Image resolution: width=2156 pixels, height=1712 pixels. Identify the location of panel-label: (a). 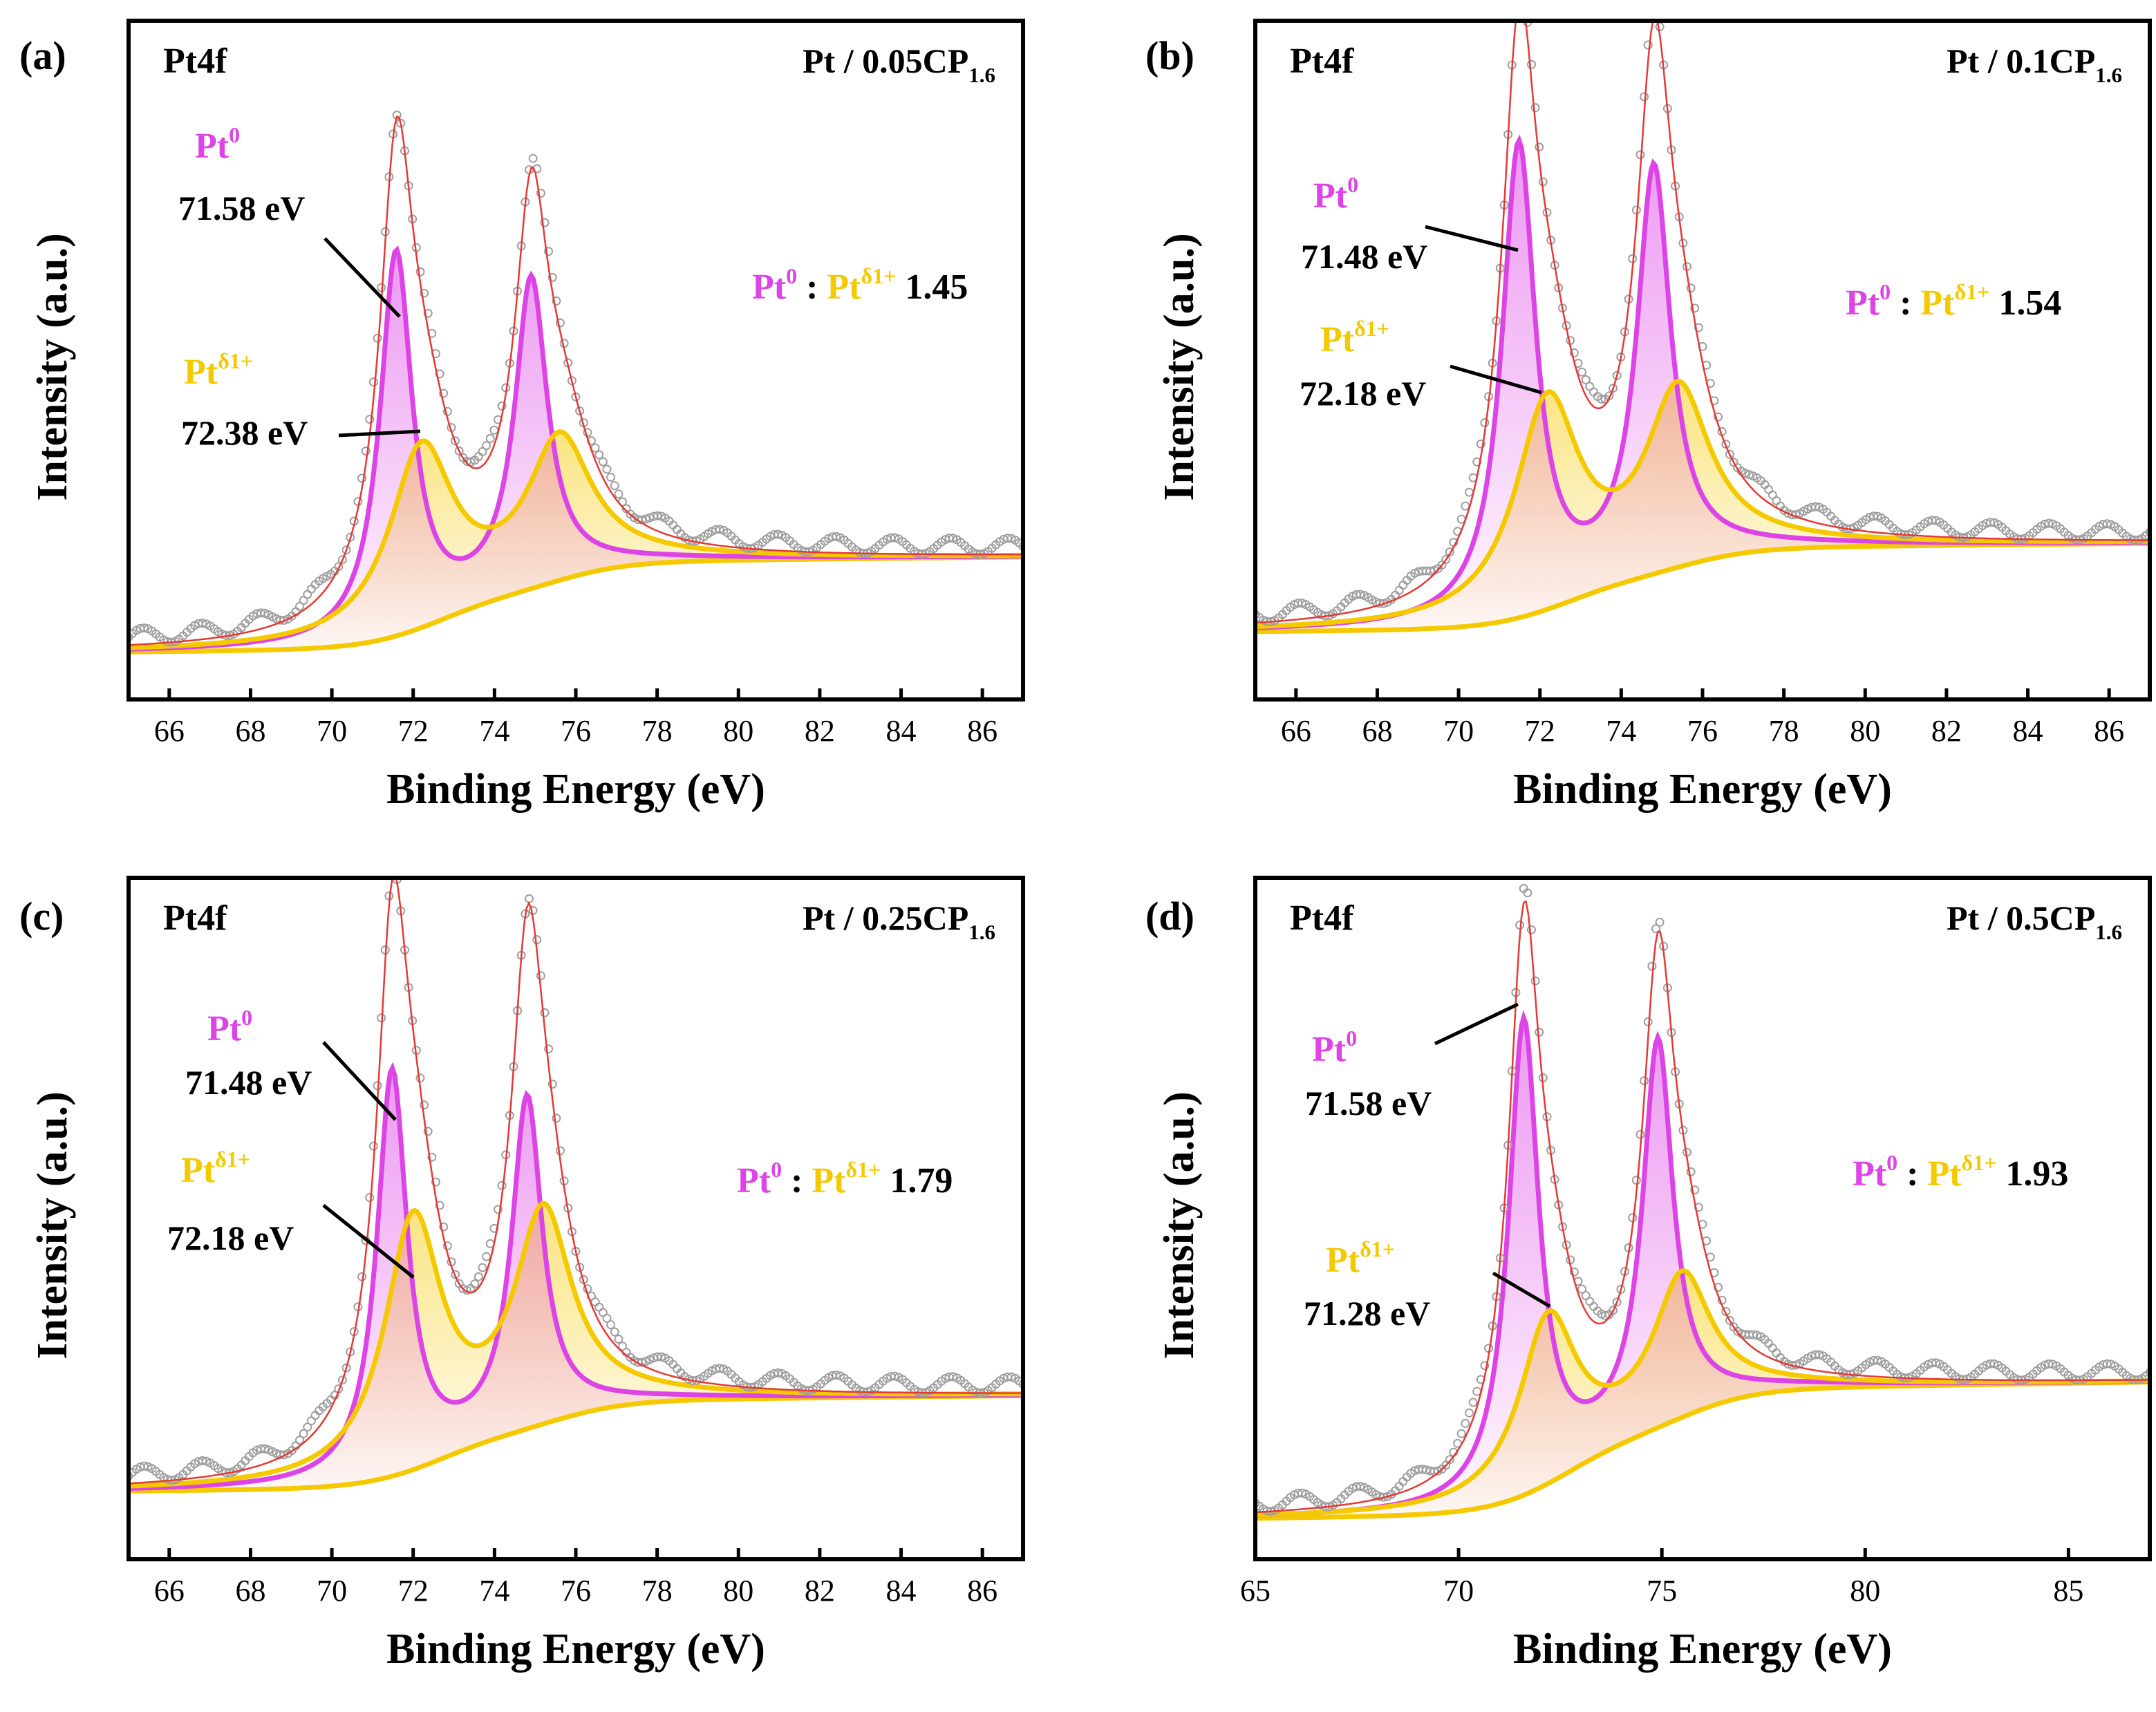
(42, 55).